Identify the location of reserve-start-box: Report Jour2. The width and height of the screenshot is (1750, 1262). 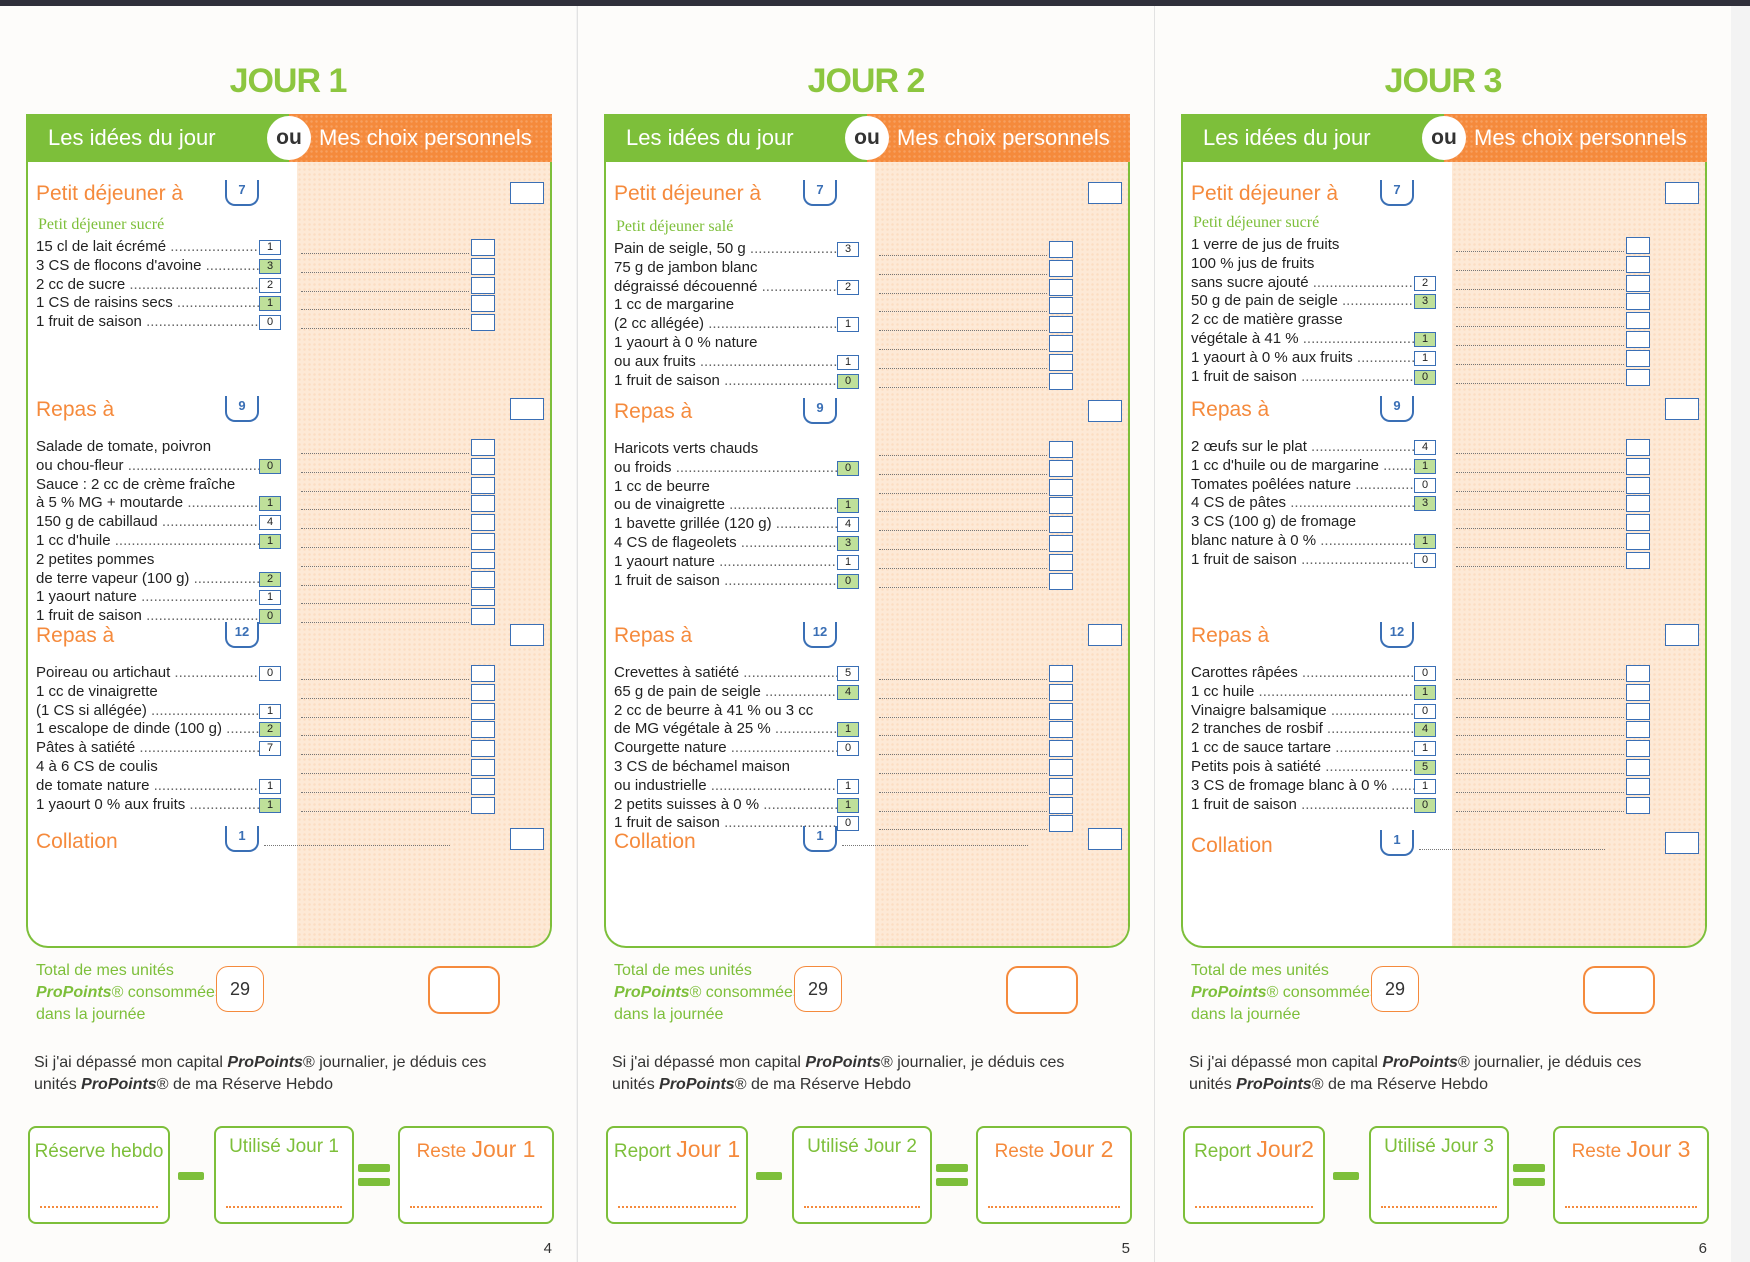
(1254, 1175).